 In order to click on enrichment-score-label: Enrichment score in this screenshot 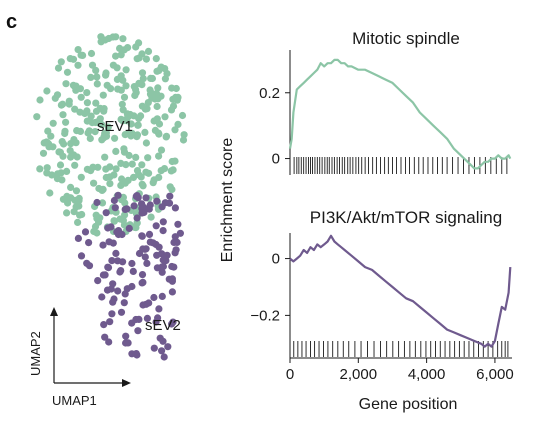, I will do `click(227, 200)`.